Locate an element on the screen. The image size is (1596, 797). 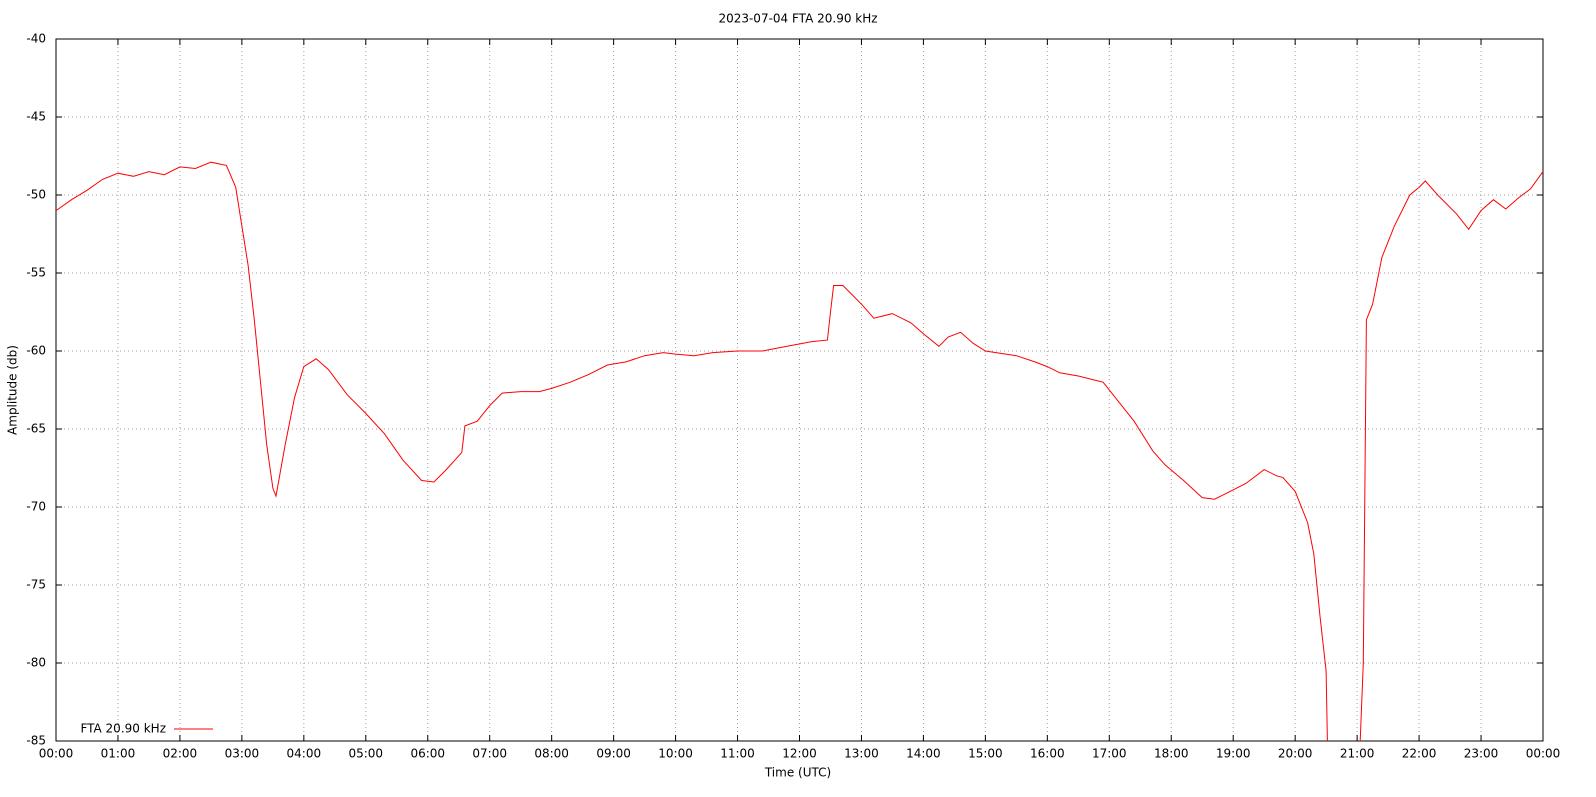
x-tick-label: 12:00 is located at coordinates (799, 754).